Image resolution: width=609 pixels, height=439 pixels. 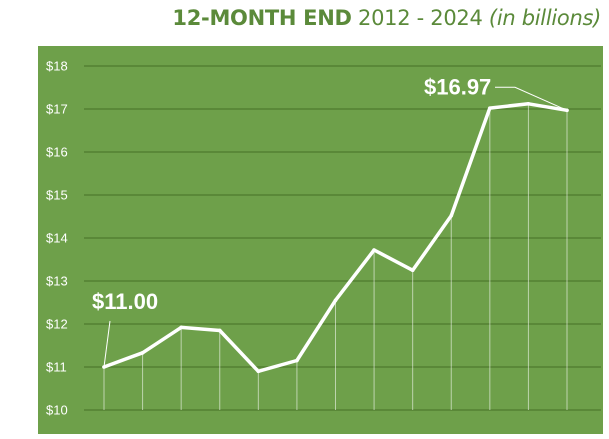 I want to click on callout-end-value: $16.97, so click(x=457, y=86).